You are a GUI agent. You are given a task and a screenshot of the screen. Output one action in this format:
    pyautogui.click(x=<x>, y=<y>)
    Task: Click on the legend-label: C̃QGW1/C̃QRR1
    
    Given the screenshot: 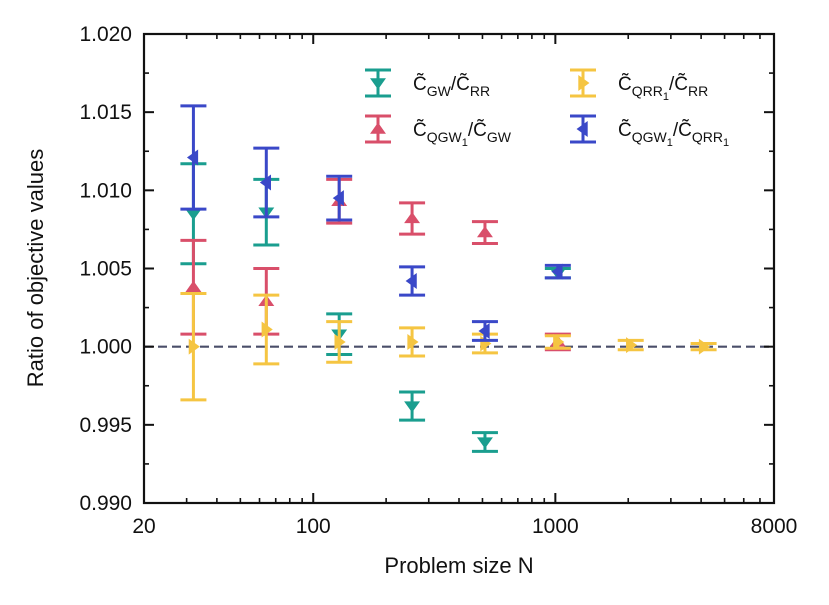 What is the action you would take?
    pyautogui.click(x=673, y=134)
    